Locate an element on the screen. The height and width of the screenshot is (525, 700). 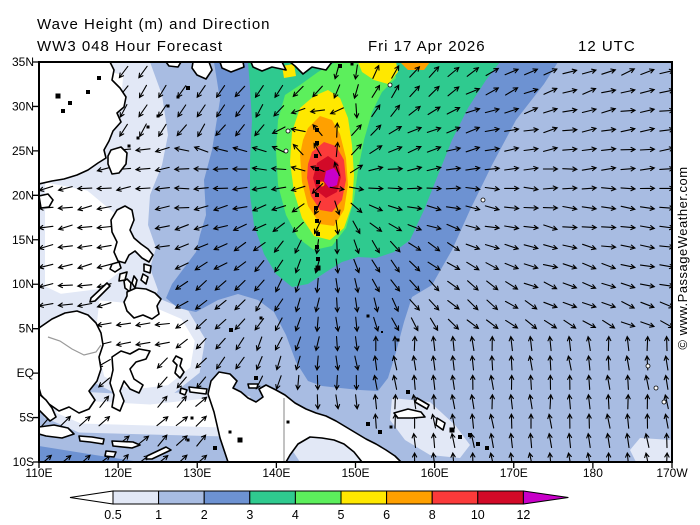
lon-label: 170W is located at coordinates (672, 473).